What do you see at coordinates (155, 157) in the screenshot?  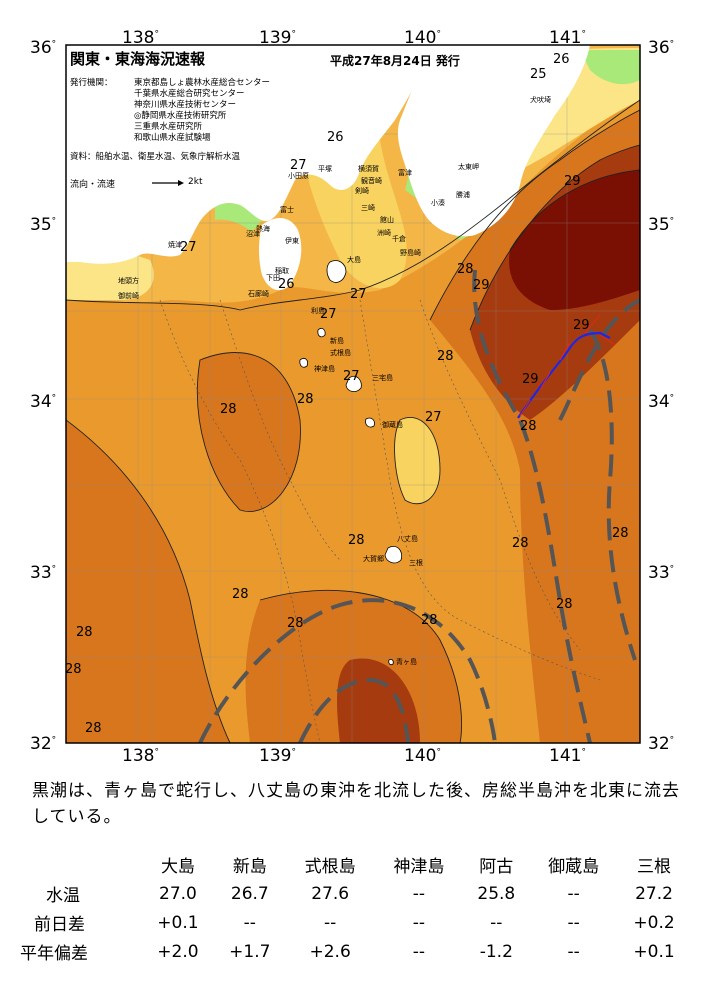 I see `data-sources: 資料：船舶水温、衛星水温、気象庁解析水温` at bounding box center [155, 157].